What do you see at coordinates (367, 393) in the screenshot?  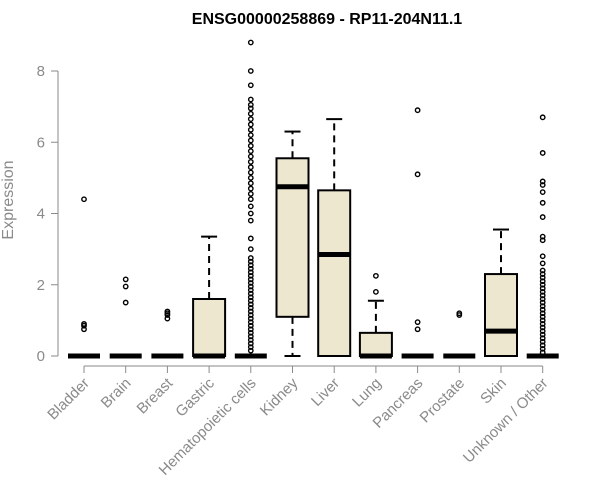 I see `x-tick-label: Lung` at bounding box center [367, 393].